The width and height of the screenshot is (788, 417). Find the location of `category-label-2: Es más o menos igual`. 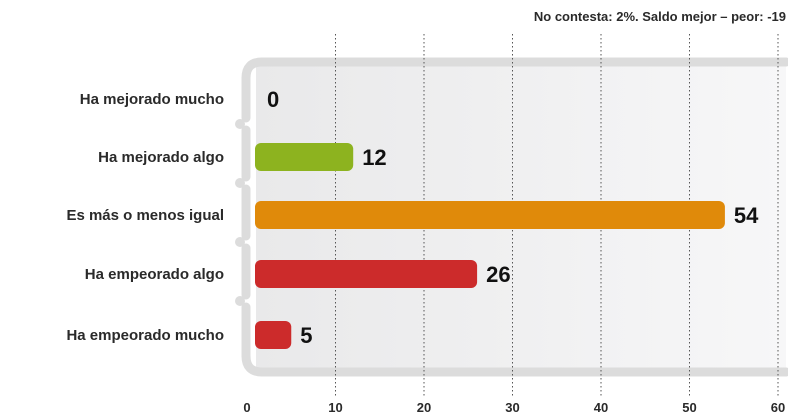

category-label-2: Es más o menos igual is located at coordinates (145, 215).